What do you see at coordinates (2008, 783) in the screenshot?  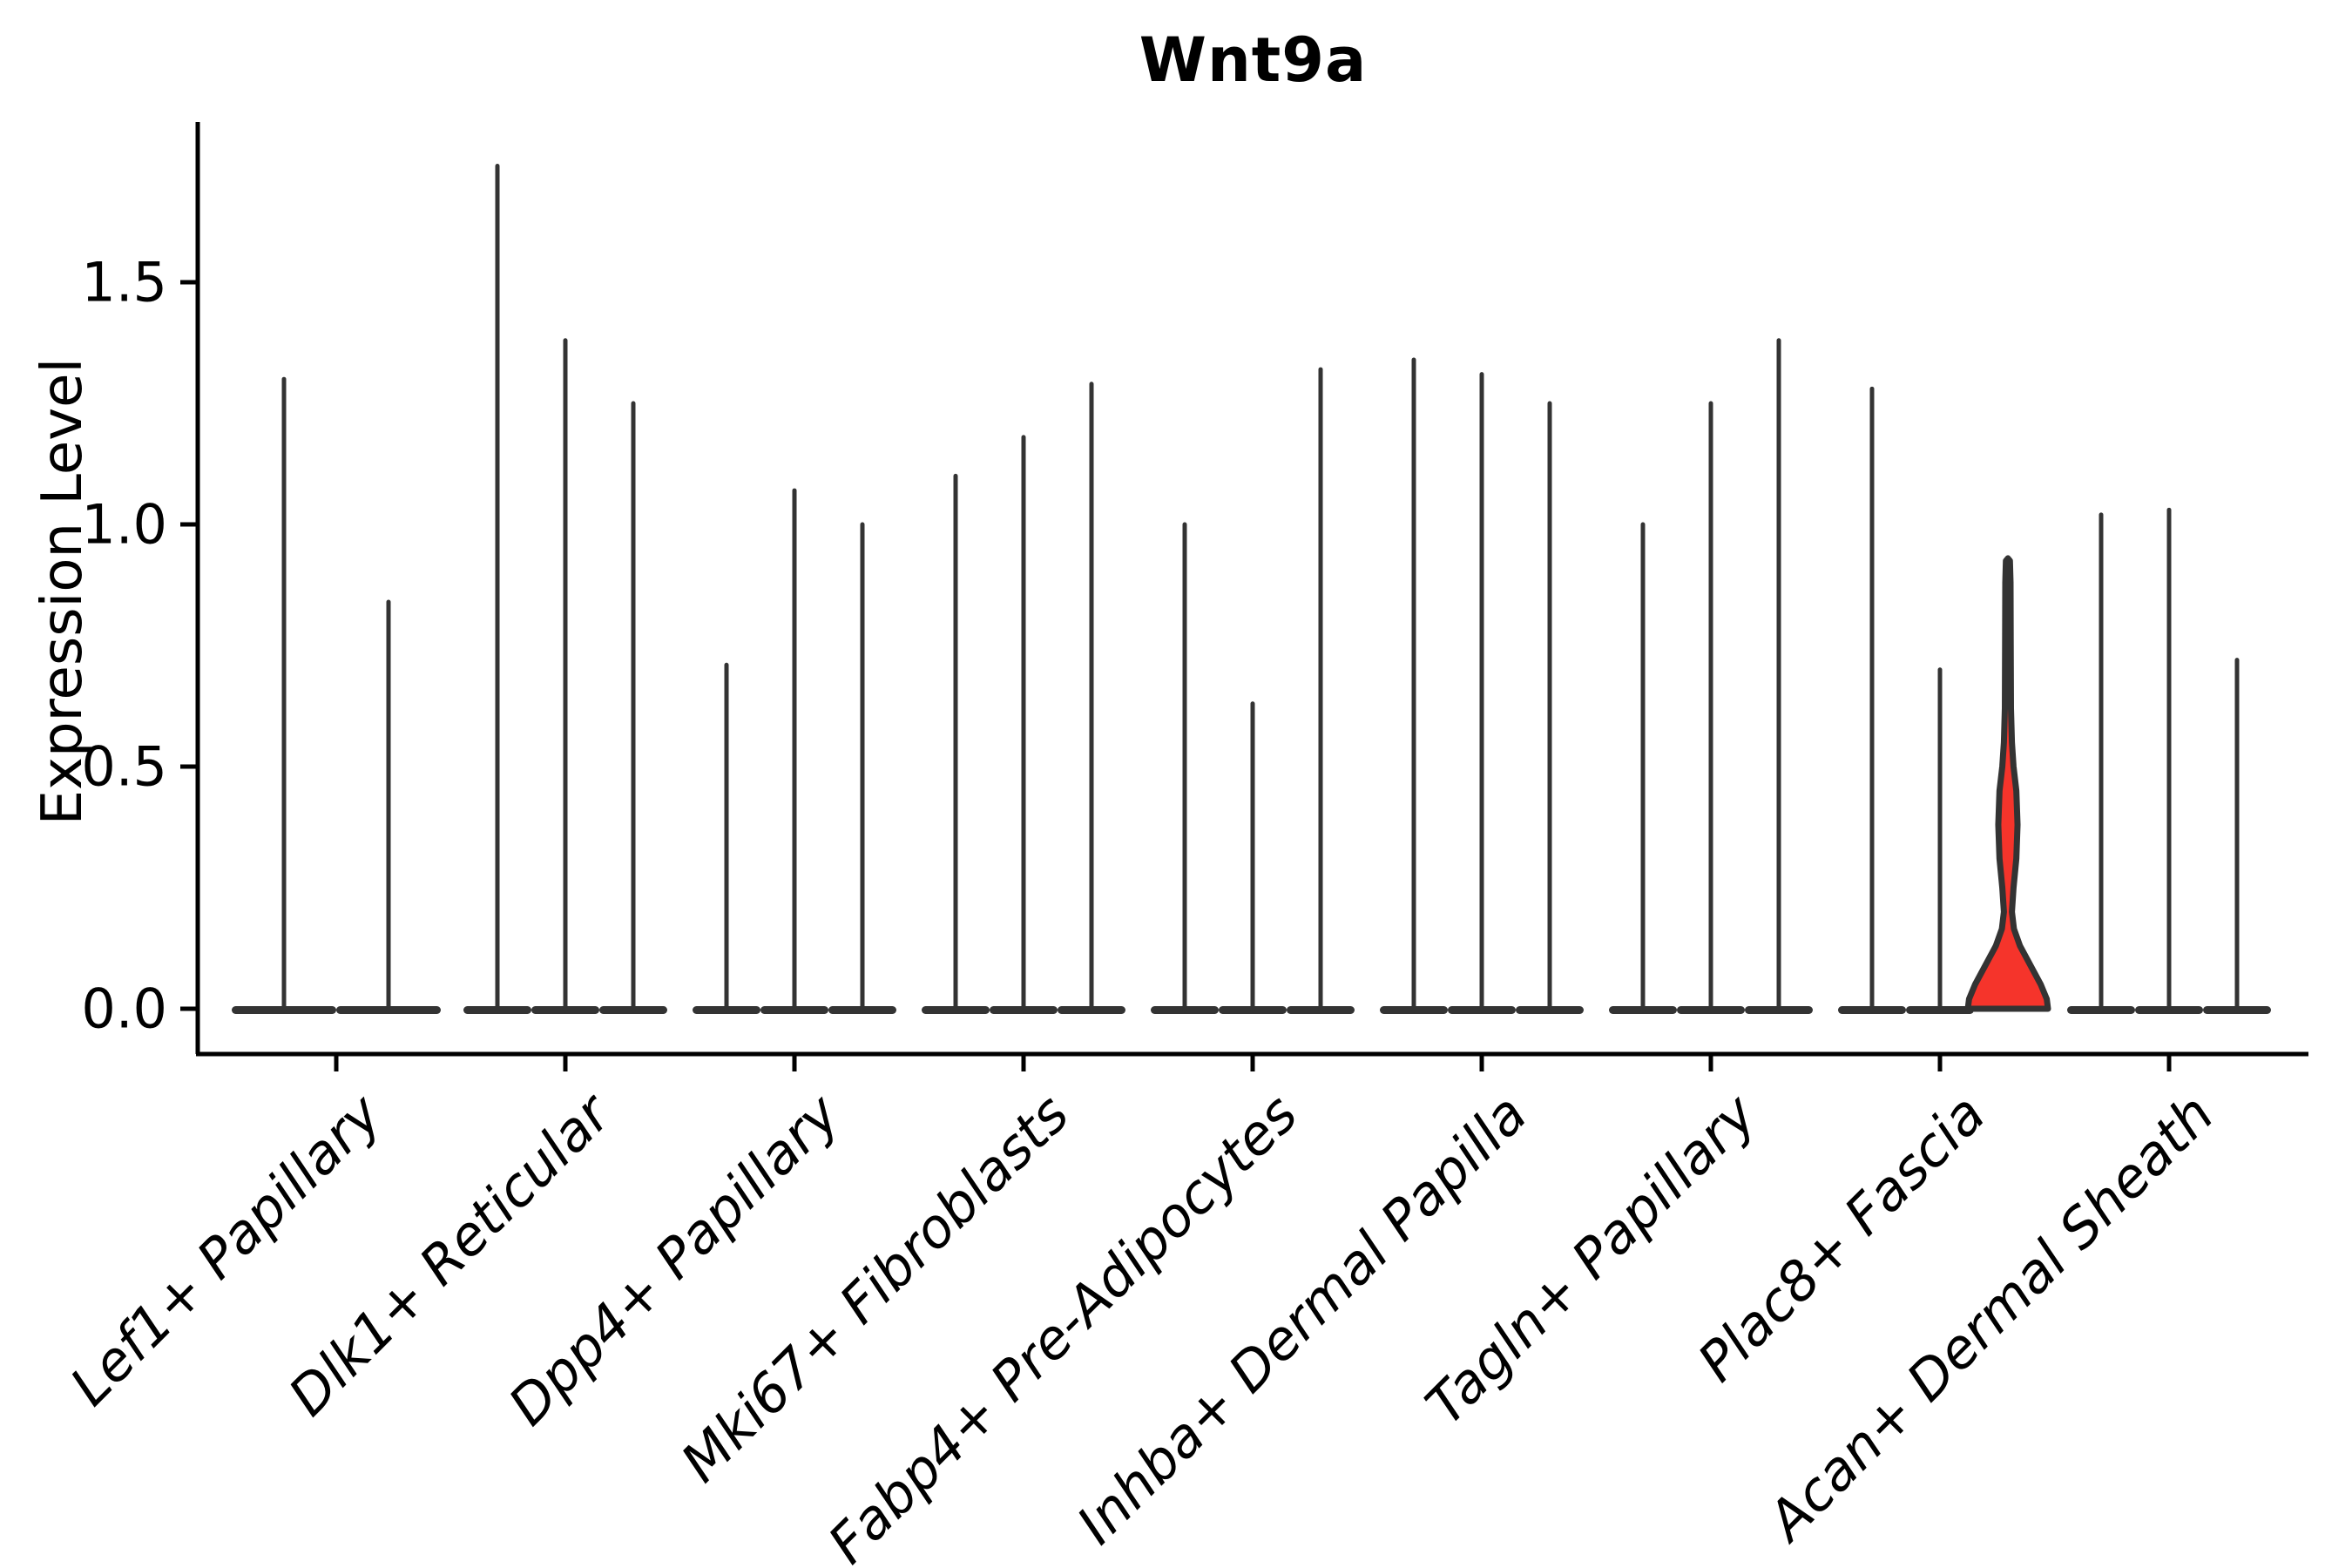 I see `highlighted-violin-plac8-fascia` at bounding box center [2008, 783].